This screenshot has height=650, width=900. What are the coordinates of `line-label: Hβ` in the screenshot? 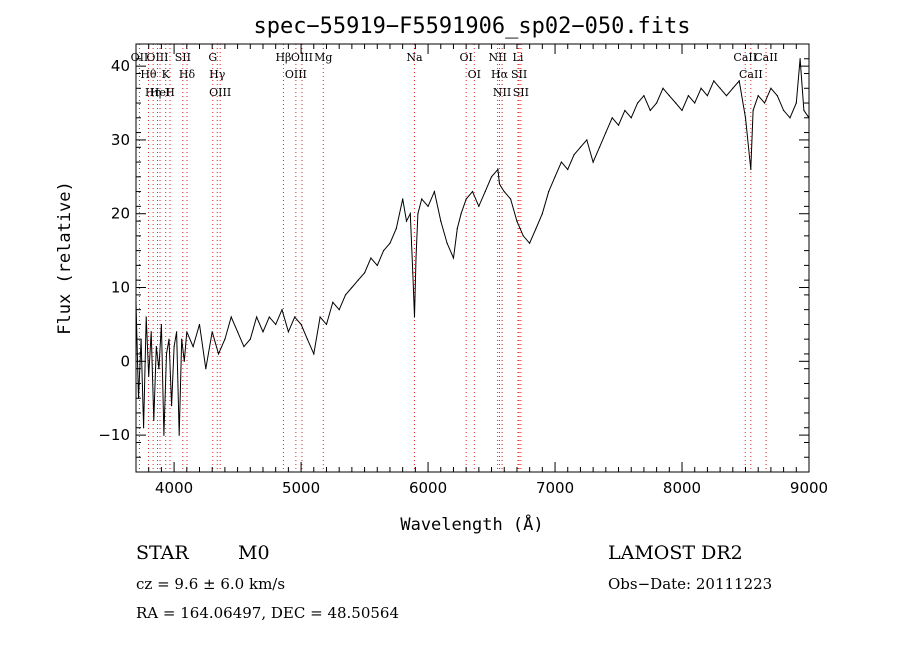 It's located at (283, 57).